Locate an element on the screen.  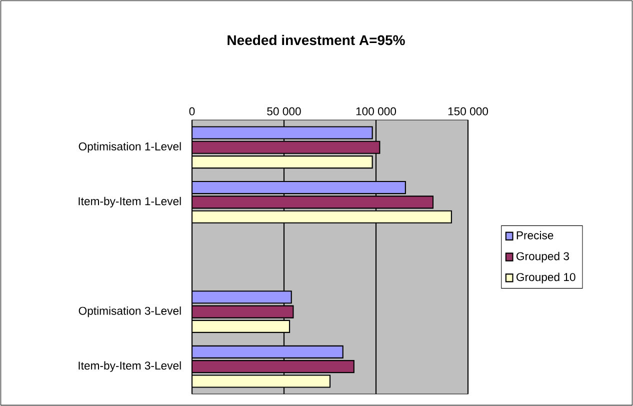
x-tick-label: 100 000 is located at coordinates (376, 111).